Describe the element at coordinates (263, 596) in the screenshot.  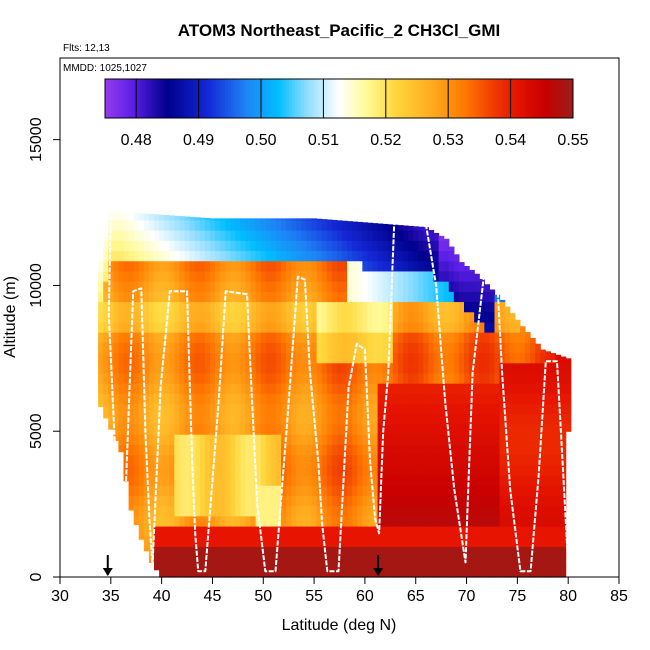
I see `x-tick-label: 50` at that location.